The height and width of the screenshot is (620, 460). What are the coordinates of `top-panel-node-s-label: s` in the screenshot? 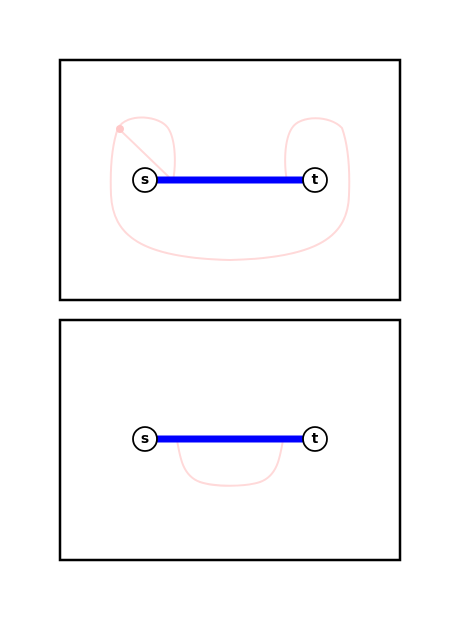 It's located at (145, 180).